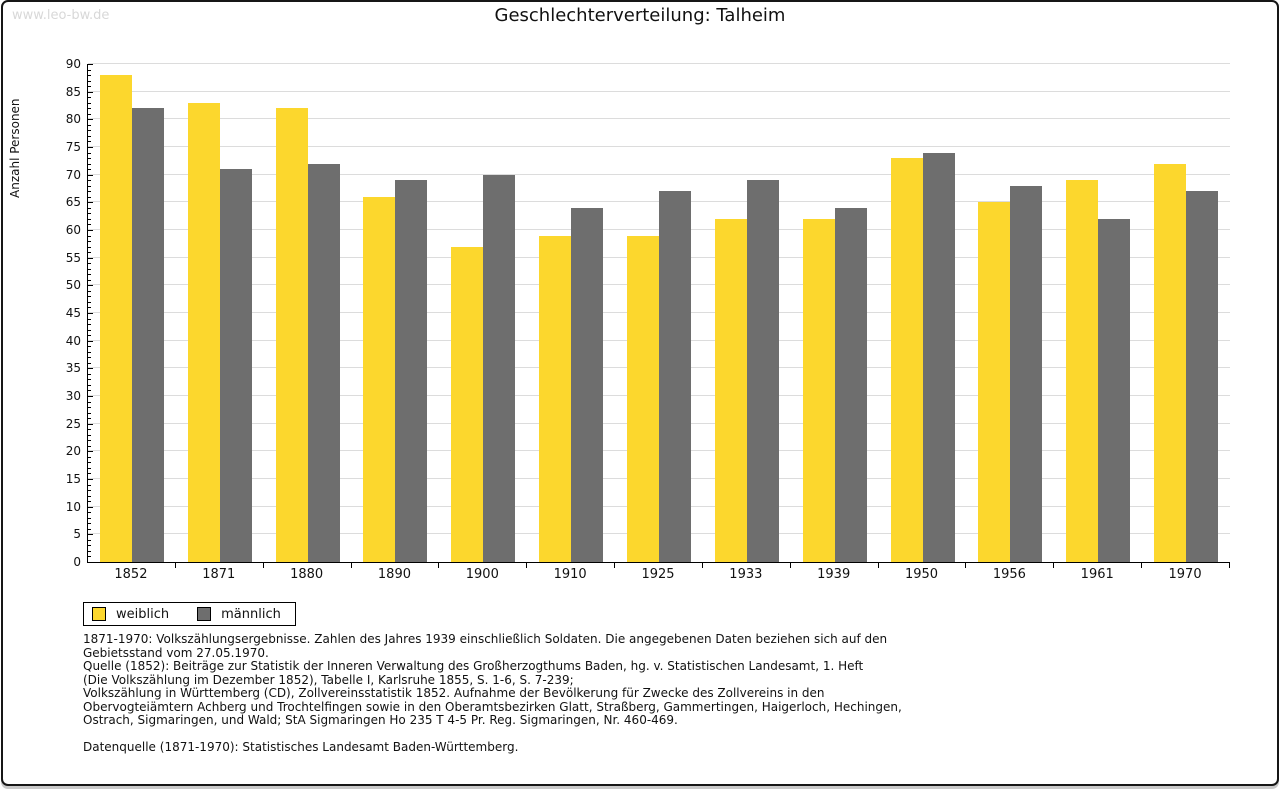 The width and height of the screenshot is (1280, 791). Describe the element at coordinates (73, 174) in the screenshot. I see `y-tick-label-70: 70` at that location.